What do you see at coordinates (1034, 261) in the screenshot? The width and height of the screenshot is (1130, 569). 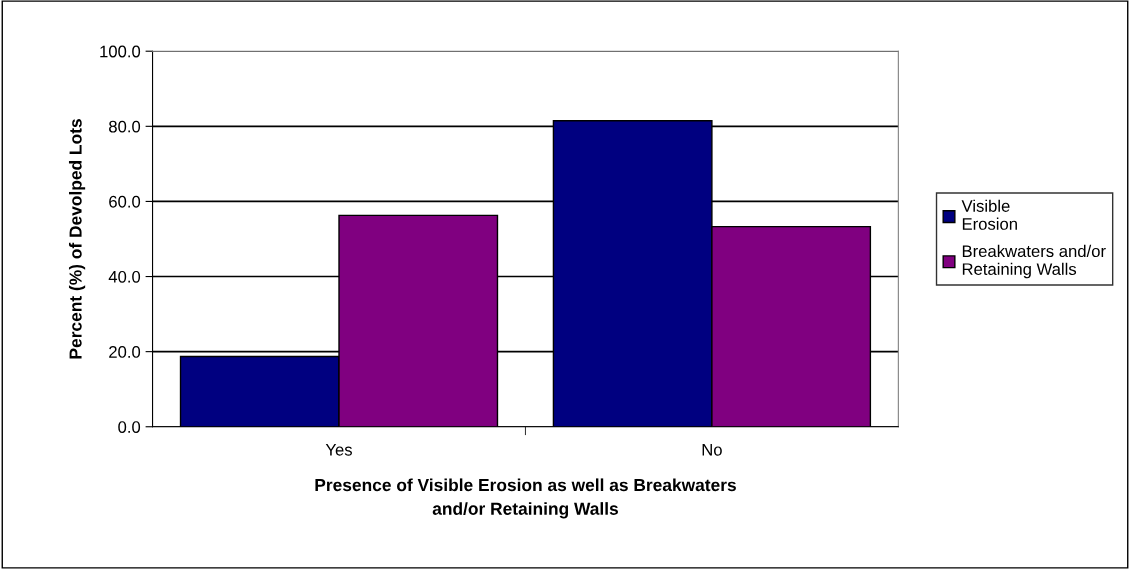 I see `legend-label: Breakwaters and/or Retaining Walls` at bounding box center [1034, 261].